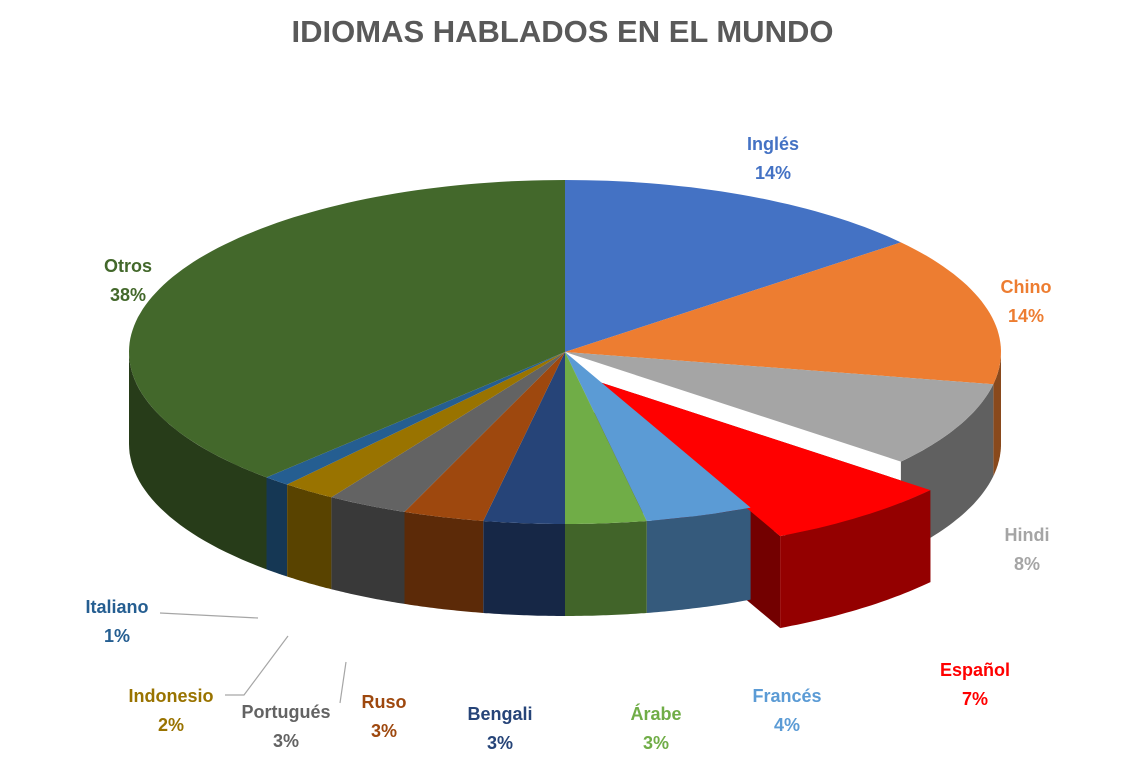  I want to click on data-label-category: Portugués, so click(286, 712).